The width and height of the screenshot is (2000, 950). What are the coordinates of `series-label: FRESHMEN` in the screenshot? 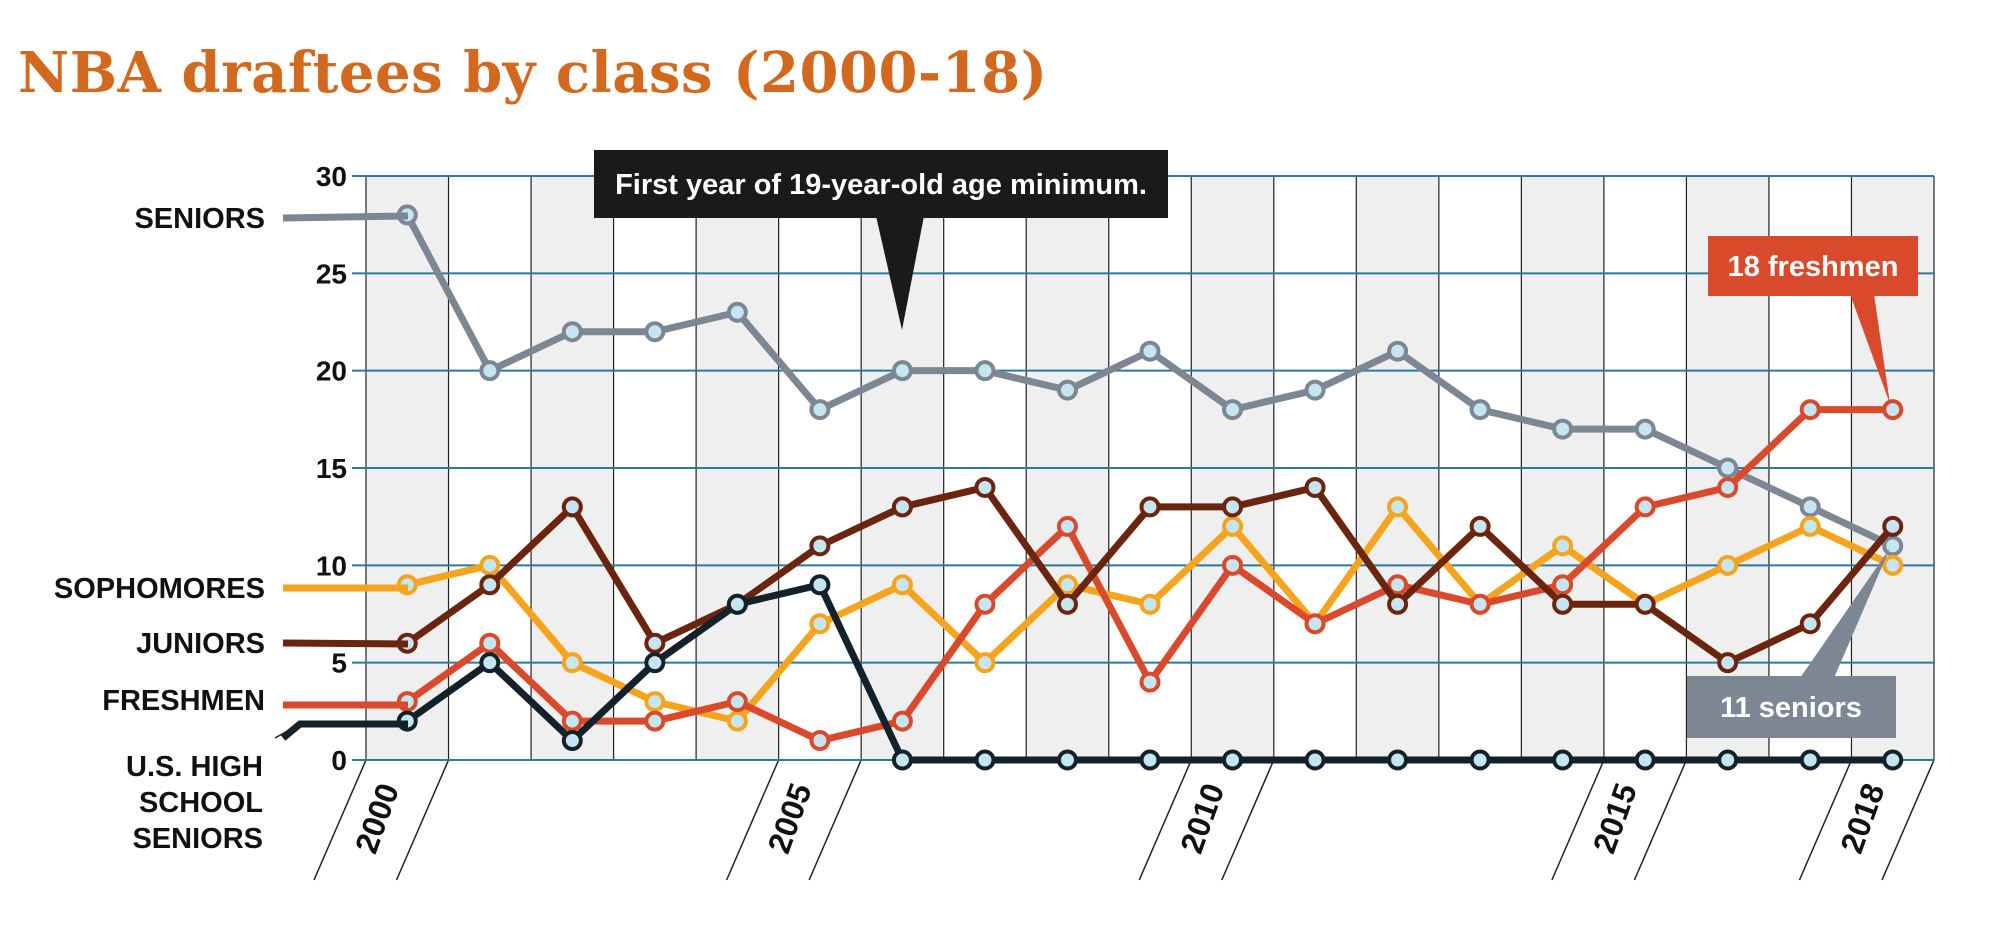 It's located at (183, 701).